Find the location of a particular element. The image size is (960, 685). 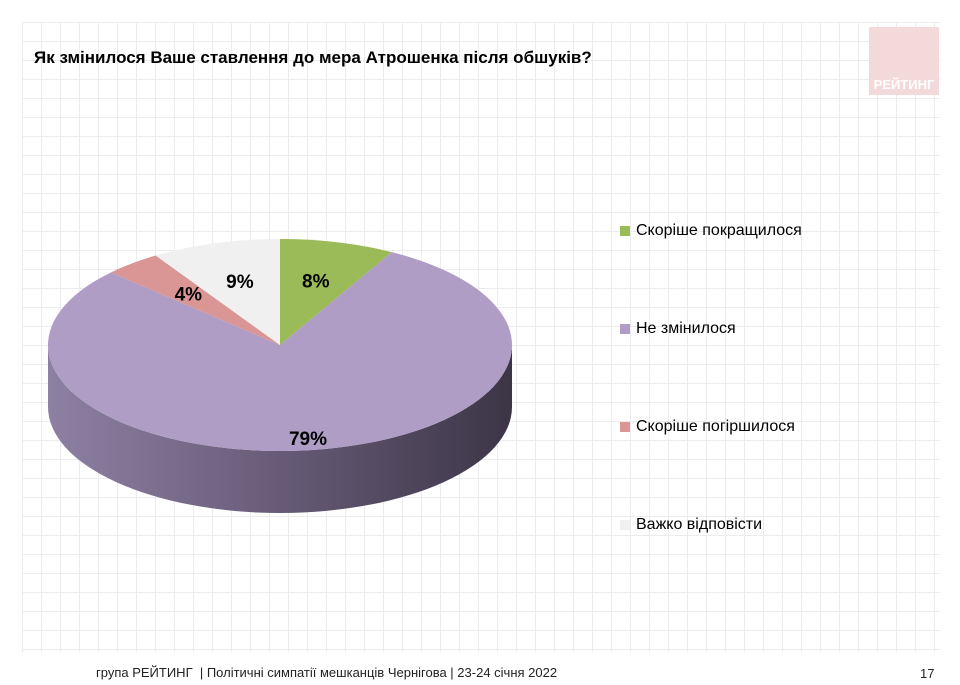

legend-label: Не змінилося is located at coordinates (686, 328).